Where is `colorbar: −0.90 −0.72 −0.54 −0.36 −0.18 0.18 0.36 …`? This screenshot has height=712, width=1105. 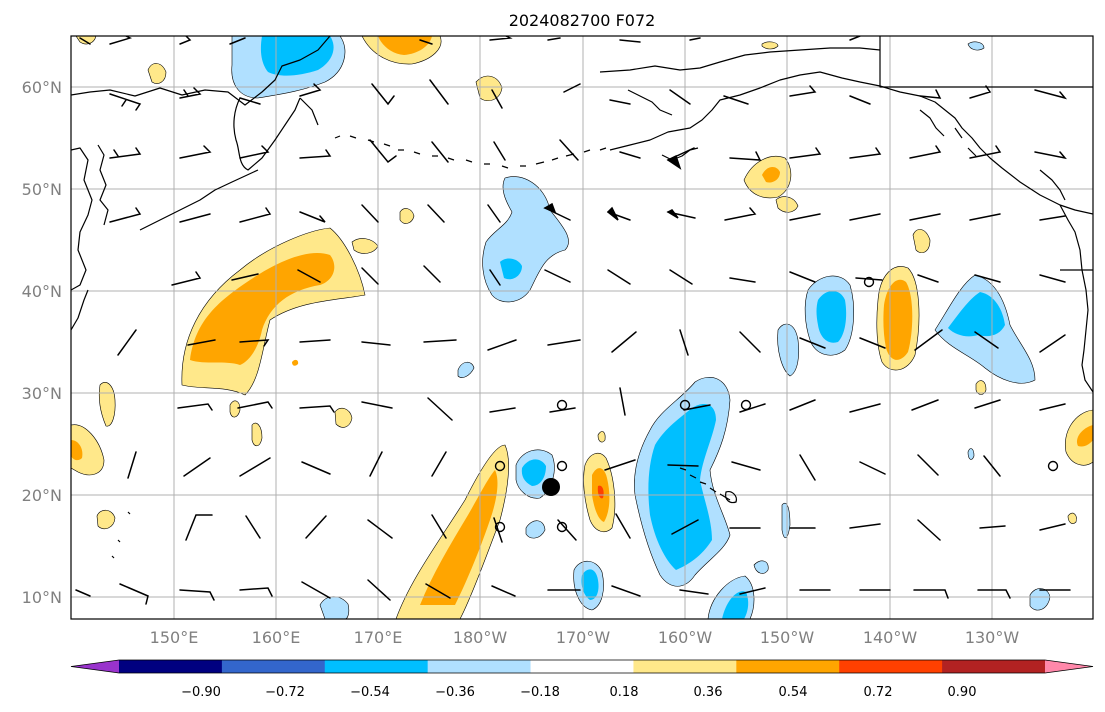
colorbar: −0.90 −0.72 −0.54 −0.36 −0.18 0.18 0.36 … is located at coordinates (582, 679).